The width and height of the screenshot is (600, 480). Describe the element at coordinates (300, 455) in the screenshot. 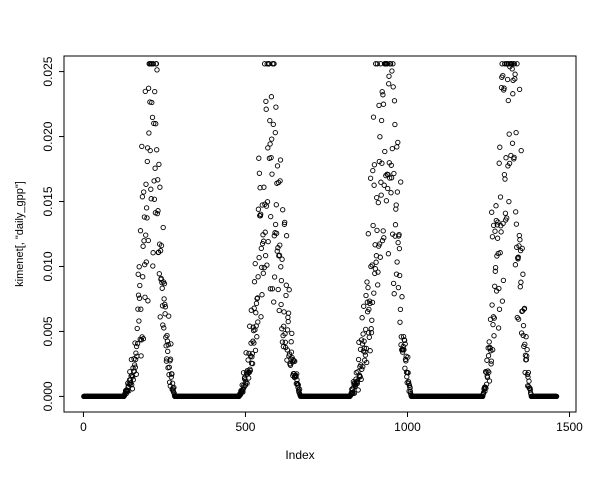

I see `x-axis-label: Index` at that location.